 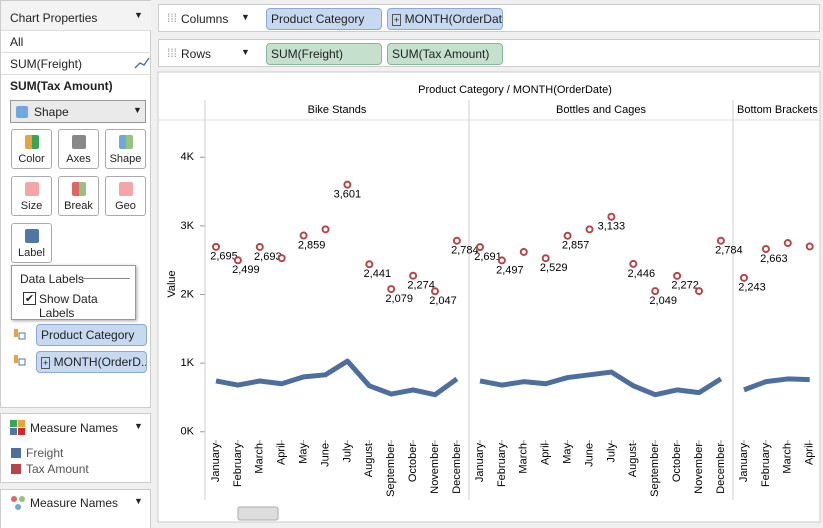 What do you see at coordinates (721, 468) in the screenshot?
I see `x-tick-label: December` at bounding box center [721, 468].